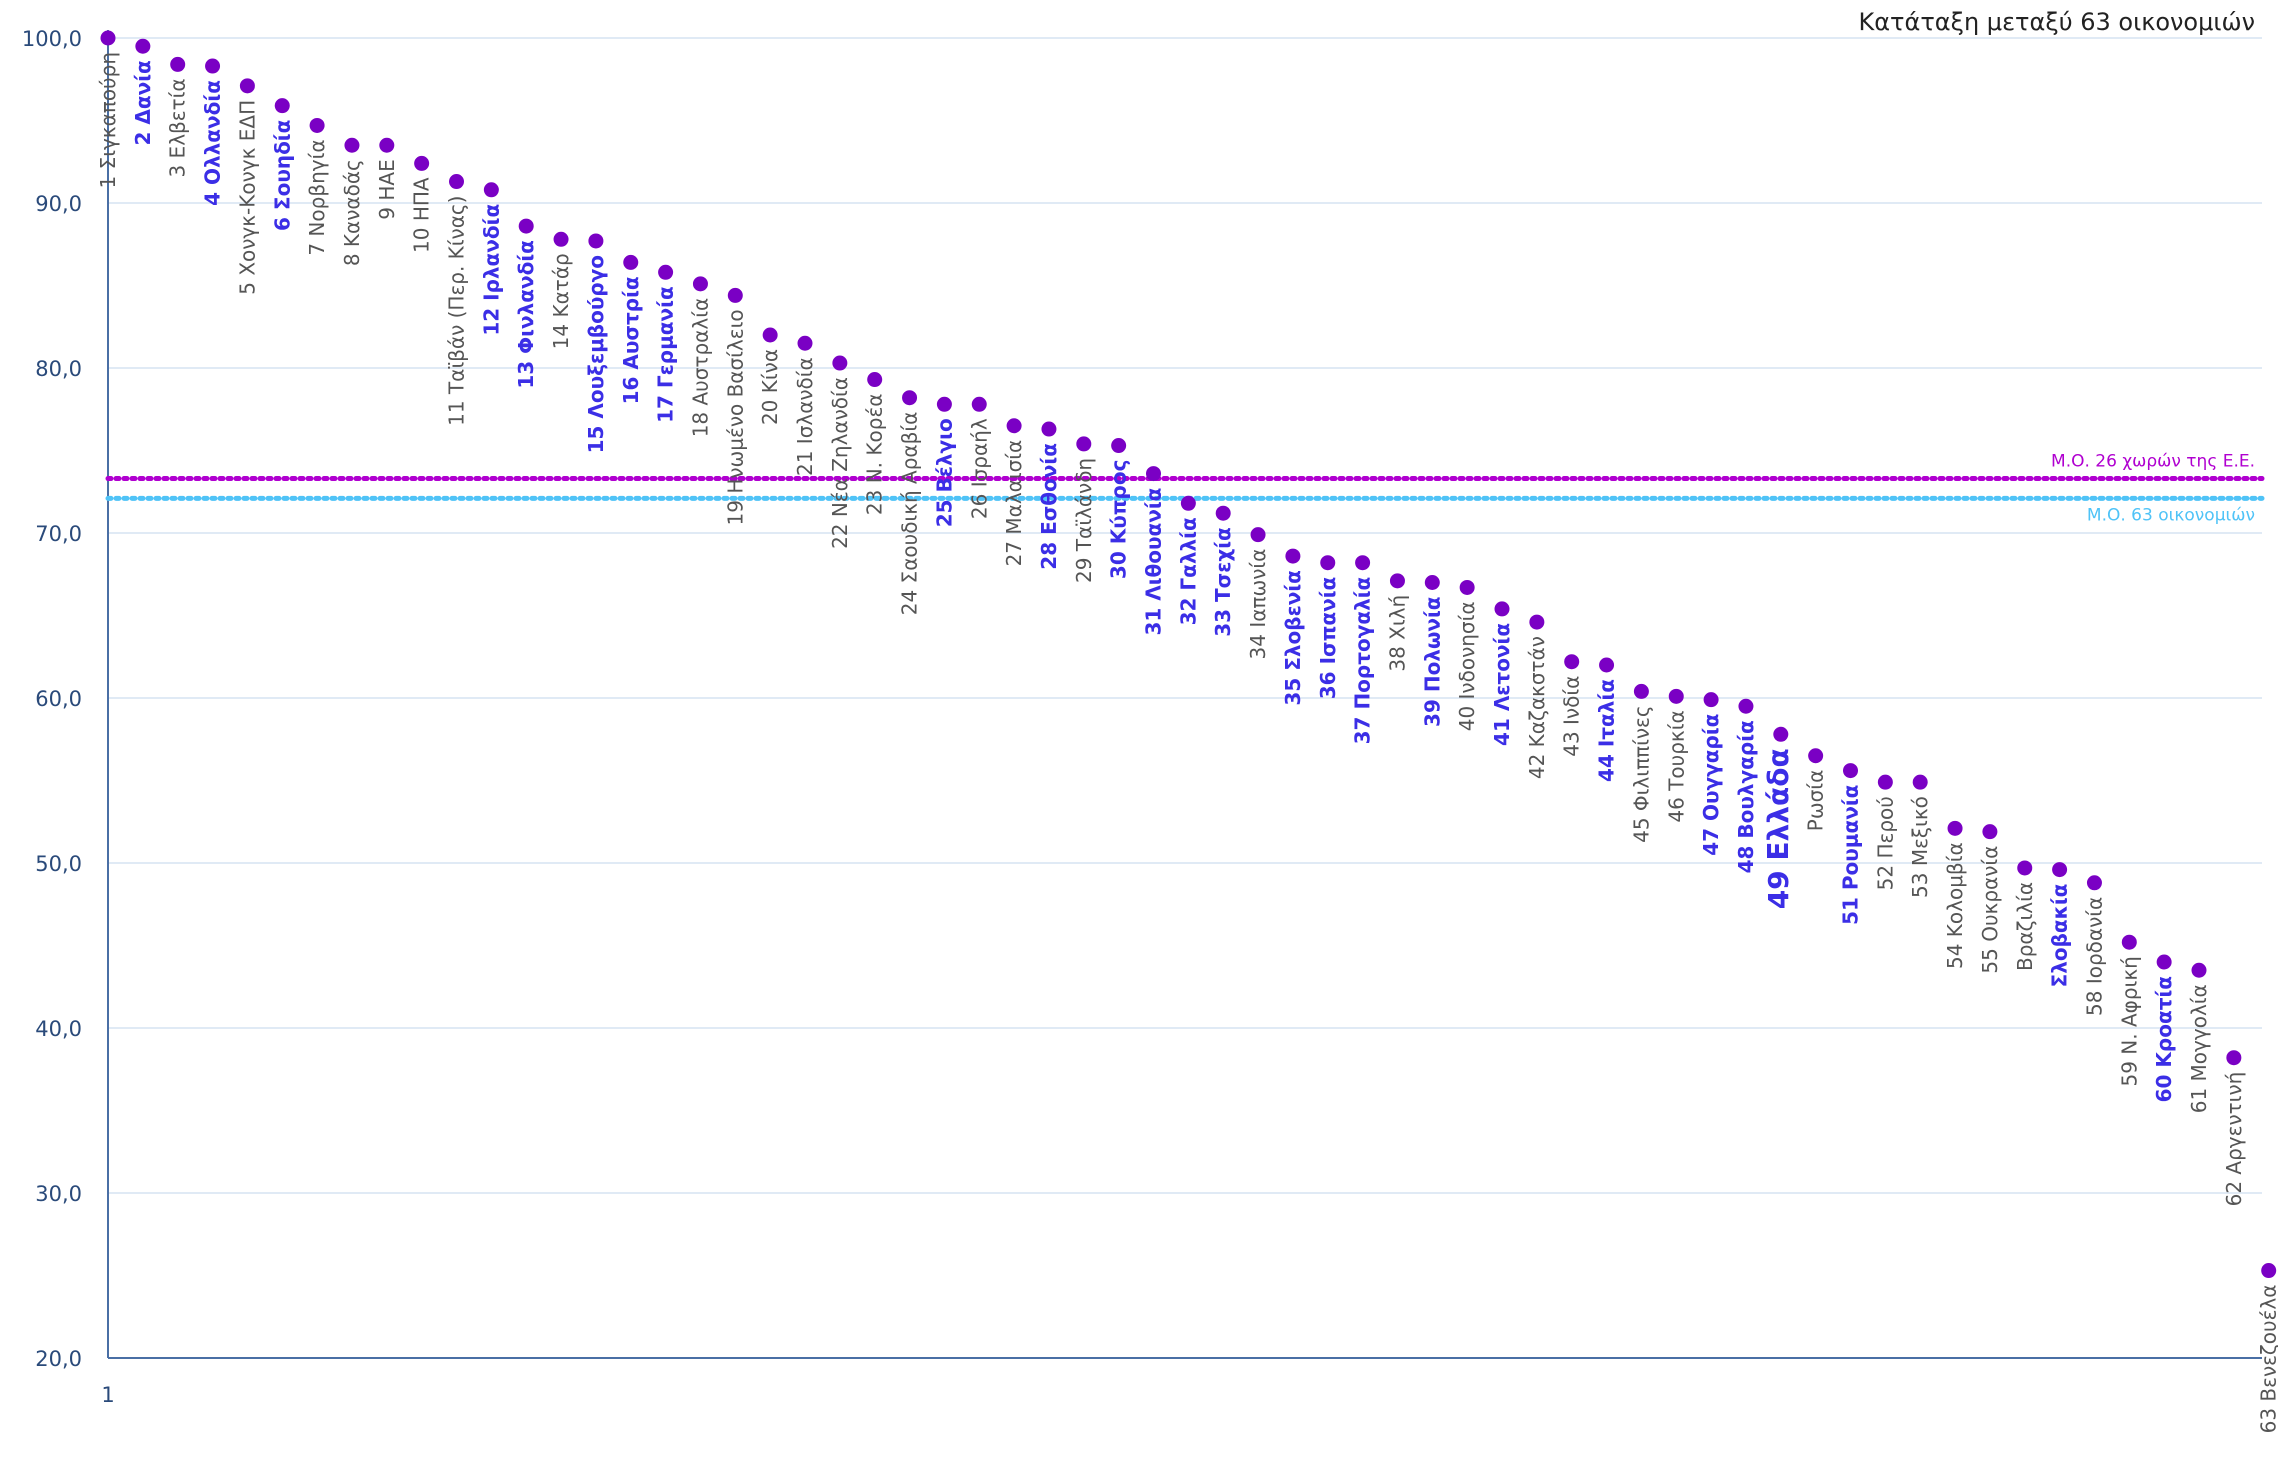 This screenshot has width=2278, height=1470. I want to click on point-label: 6 Σουηδία, so click(282, 175).